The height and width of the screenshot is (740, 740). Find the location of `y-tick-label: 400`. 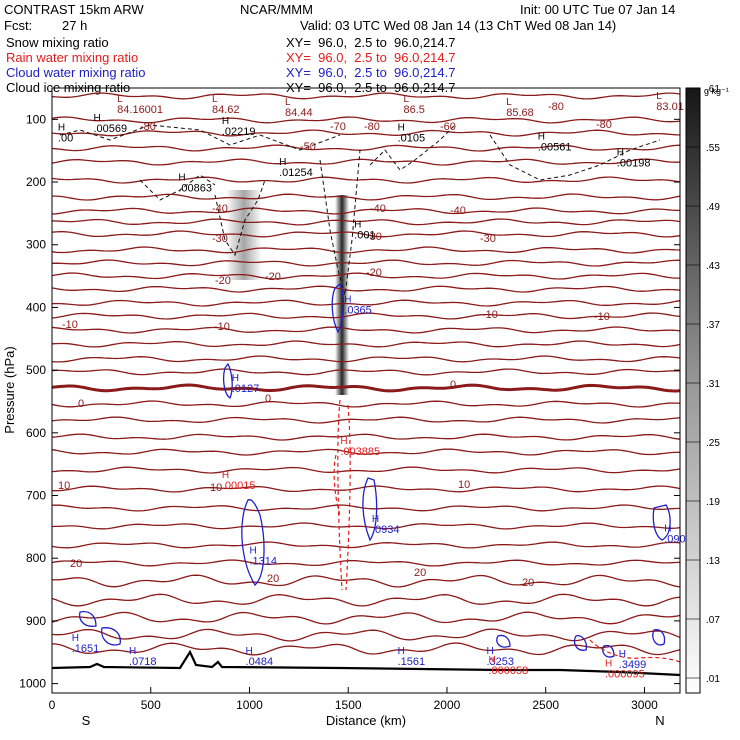

y-tick-label: 400 is located at coordinates (36, 307).